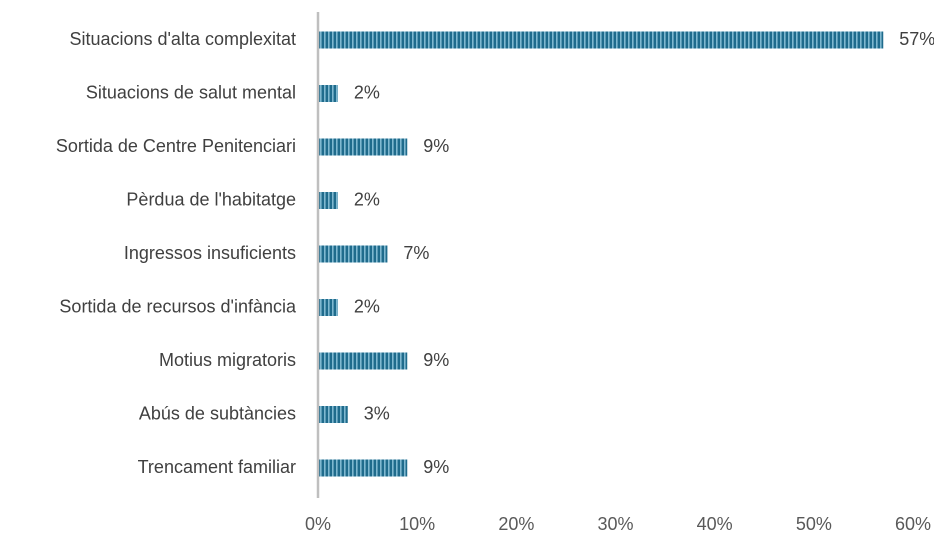 Image resolution: width=934 pixels, height=542 pixels. I want to click on x-tick-label: 60%, so click(913, 524).